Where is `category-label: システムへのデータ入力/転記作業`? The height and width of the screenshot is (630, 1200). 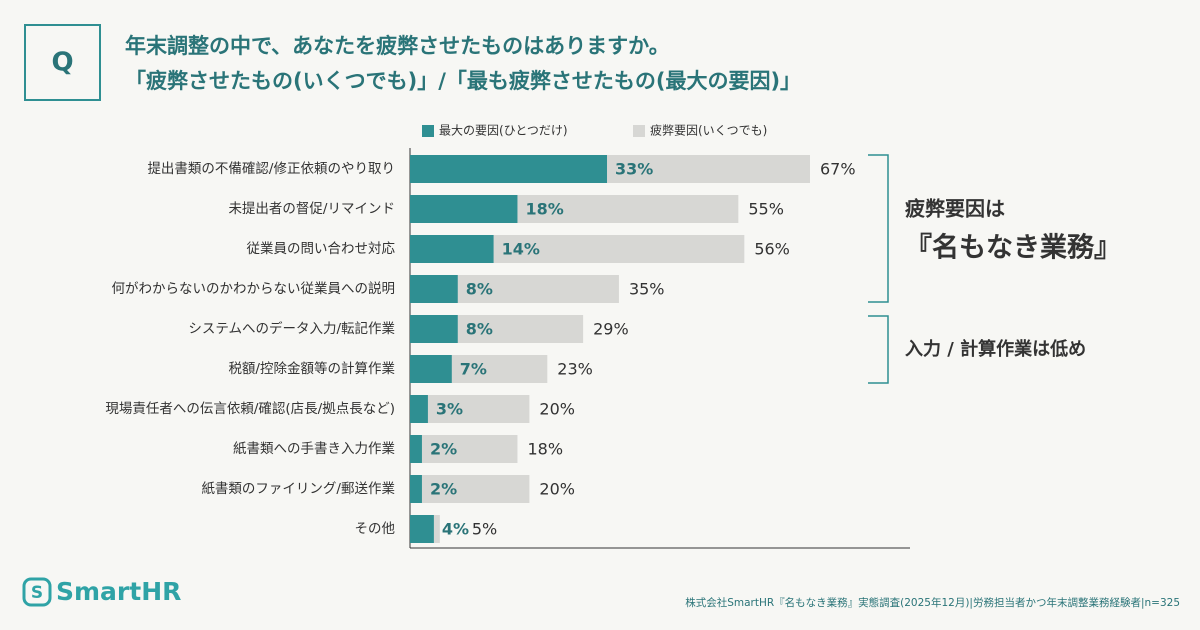
category-label: システムへのデータ入力/転記作業 is located at coordinates (291, 328).